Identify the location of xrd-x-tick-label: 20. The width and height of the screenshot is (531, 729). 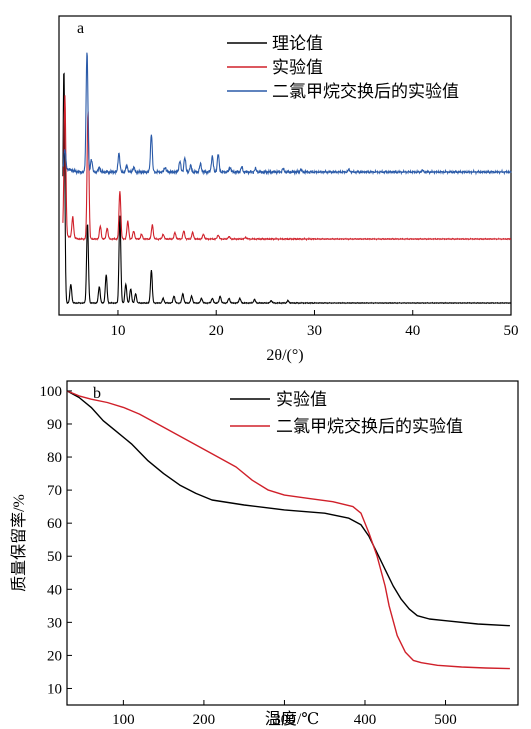
(216, 331).